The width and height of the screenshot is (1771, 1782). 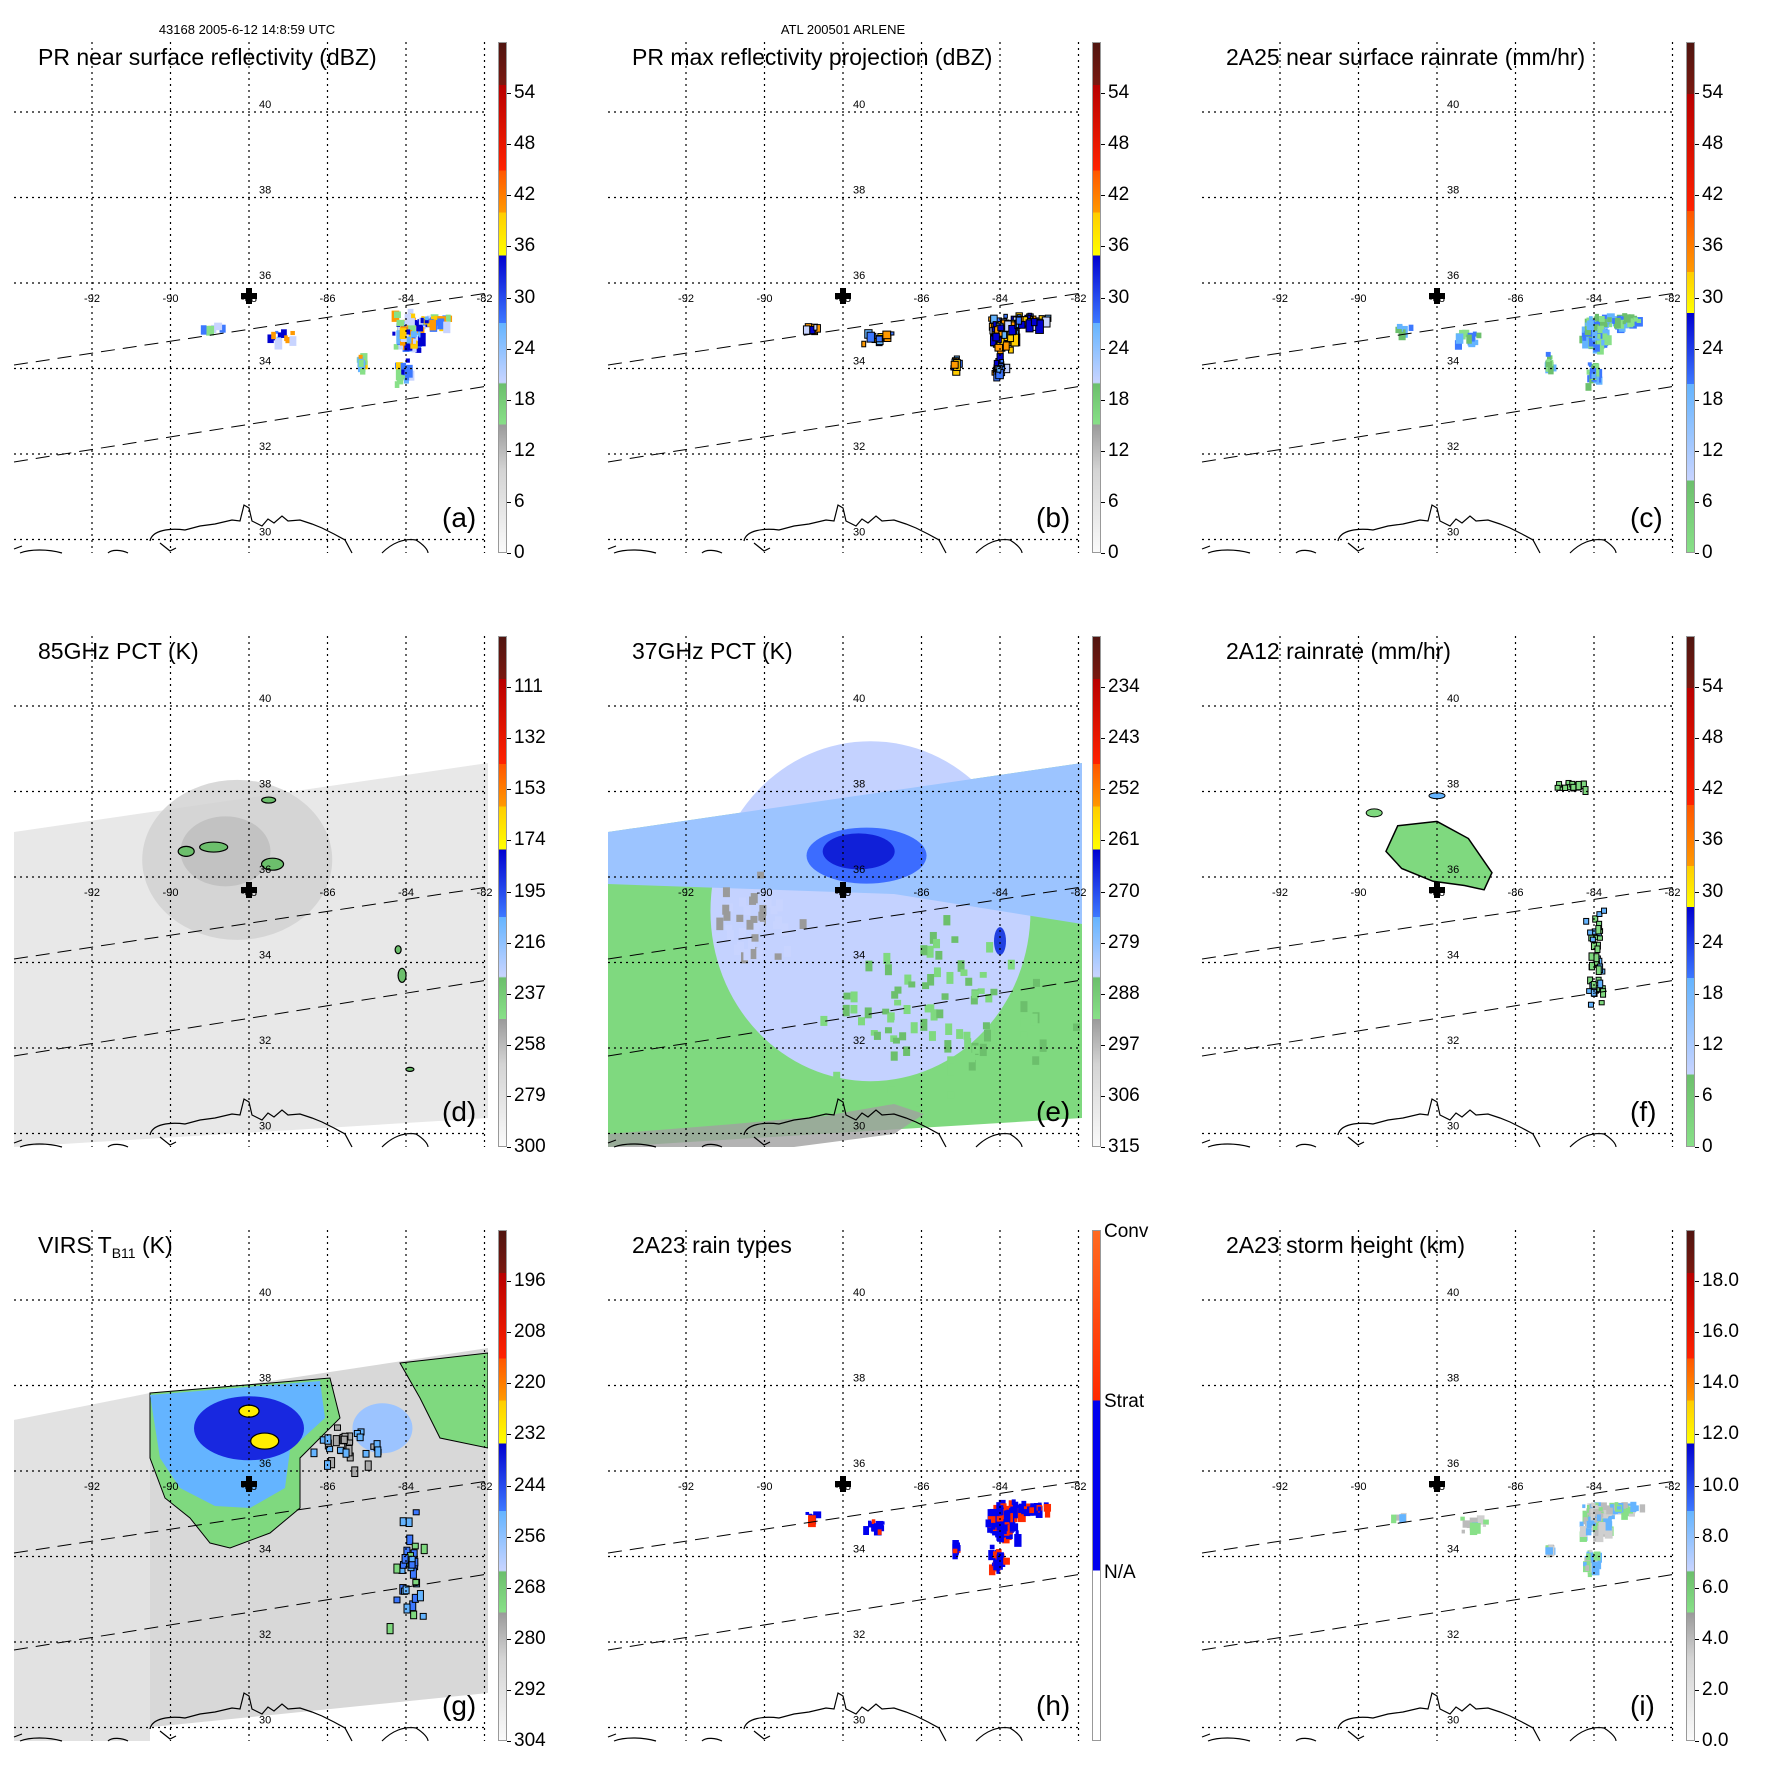 What do you see at coordinates (1119, 144) in the screenshot?
I see `colorbar-label: 48` at bounding box center [1119, 144].